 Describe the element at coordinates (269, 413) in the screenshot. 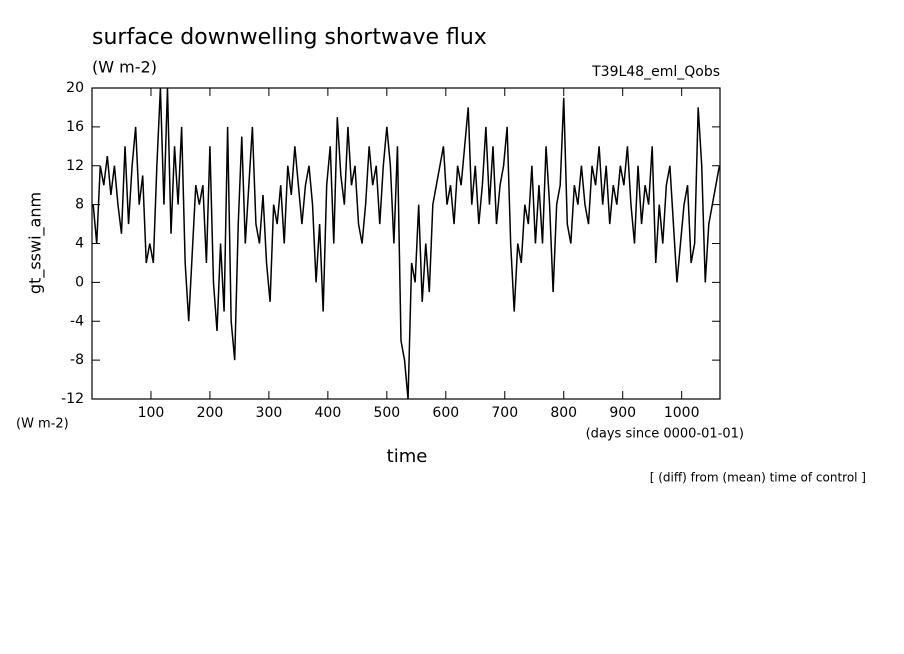

I see `x-tick-label: 300` at that location.